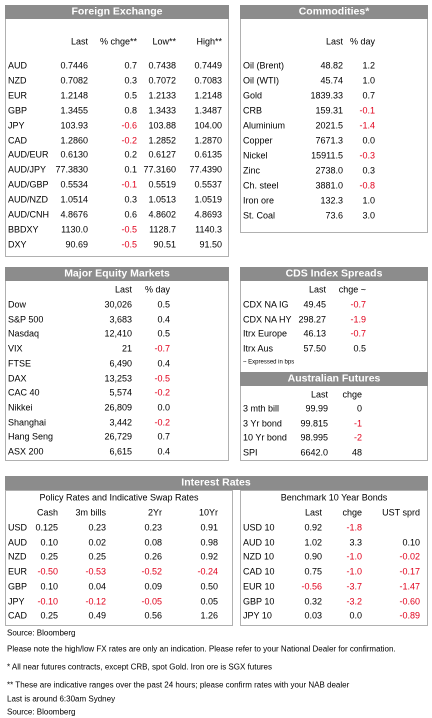  I want to click on cell: 0.23, so click(153, 527).